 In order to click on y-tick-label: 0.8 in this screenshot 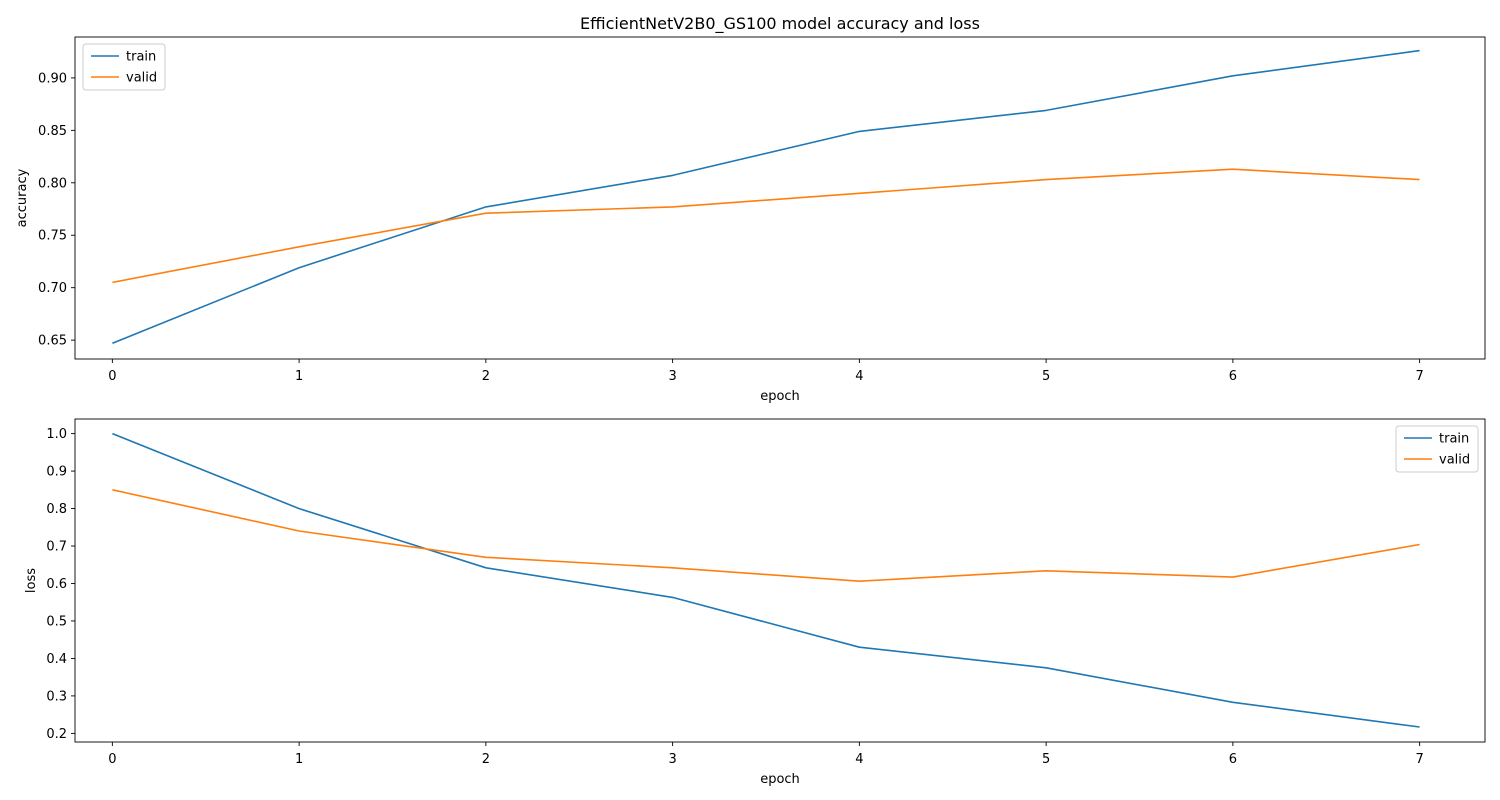, I will do `click(56, 509)`.